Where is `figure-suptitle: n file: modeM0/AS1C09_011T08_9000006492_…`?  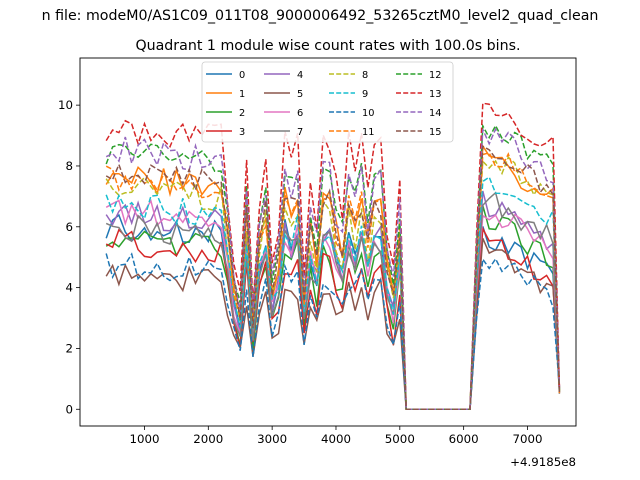
figure-suptitle: n file: modeM0/AS1C09_011T08_9000006492_… is located at coordinates (320, 16).